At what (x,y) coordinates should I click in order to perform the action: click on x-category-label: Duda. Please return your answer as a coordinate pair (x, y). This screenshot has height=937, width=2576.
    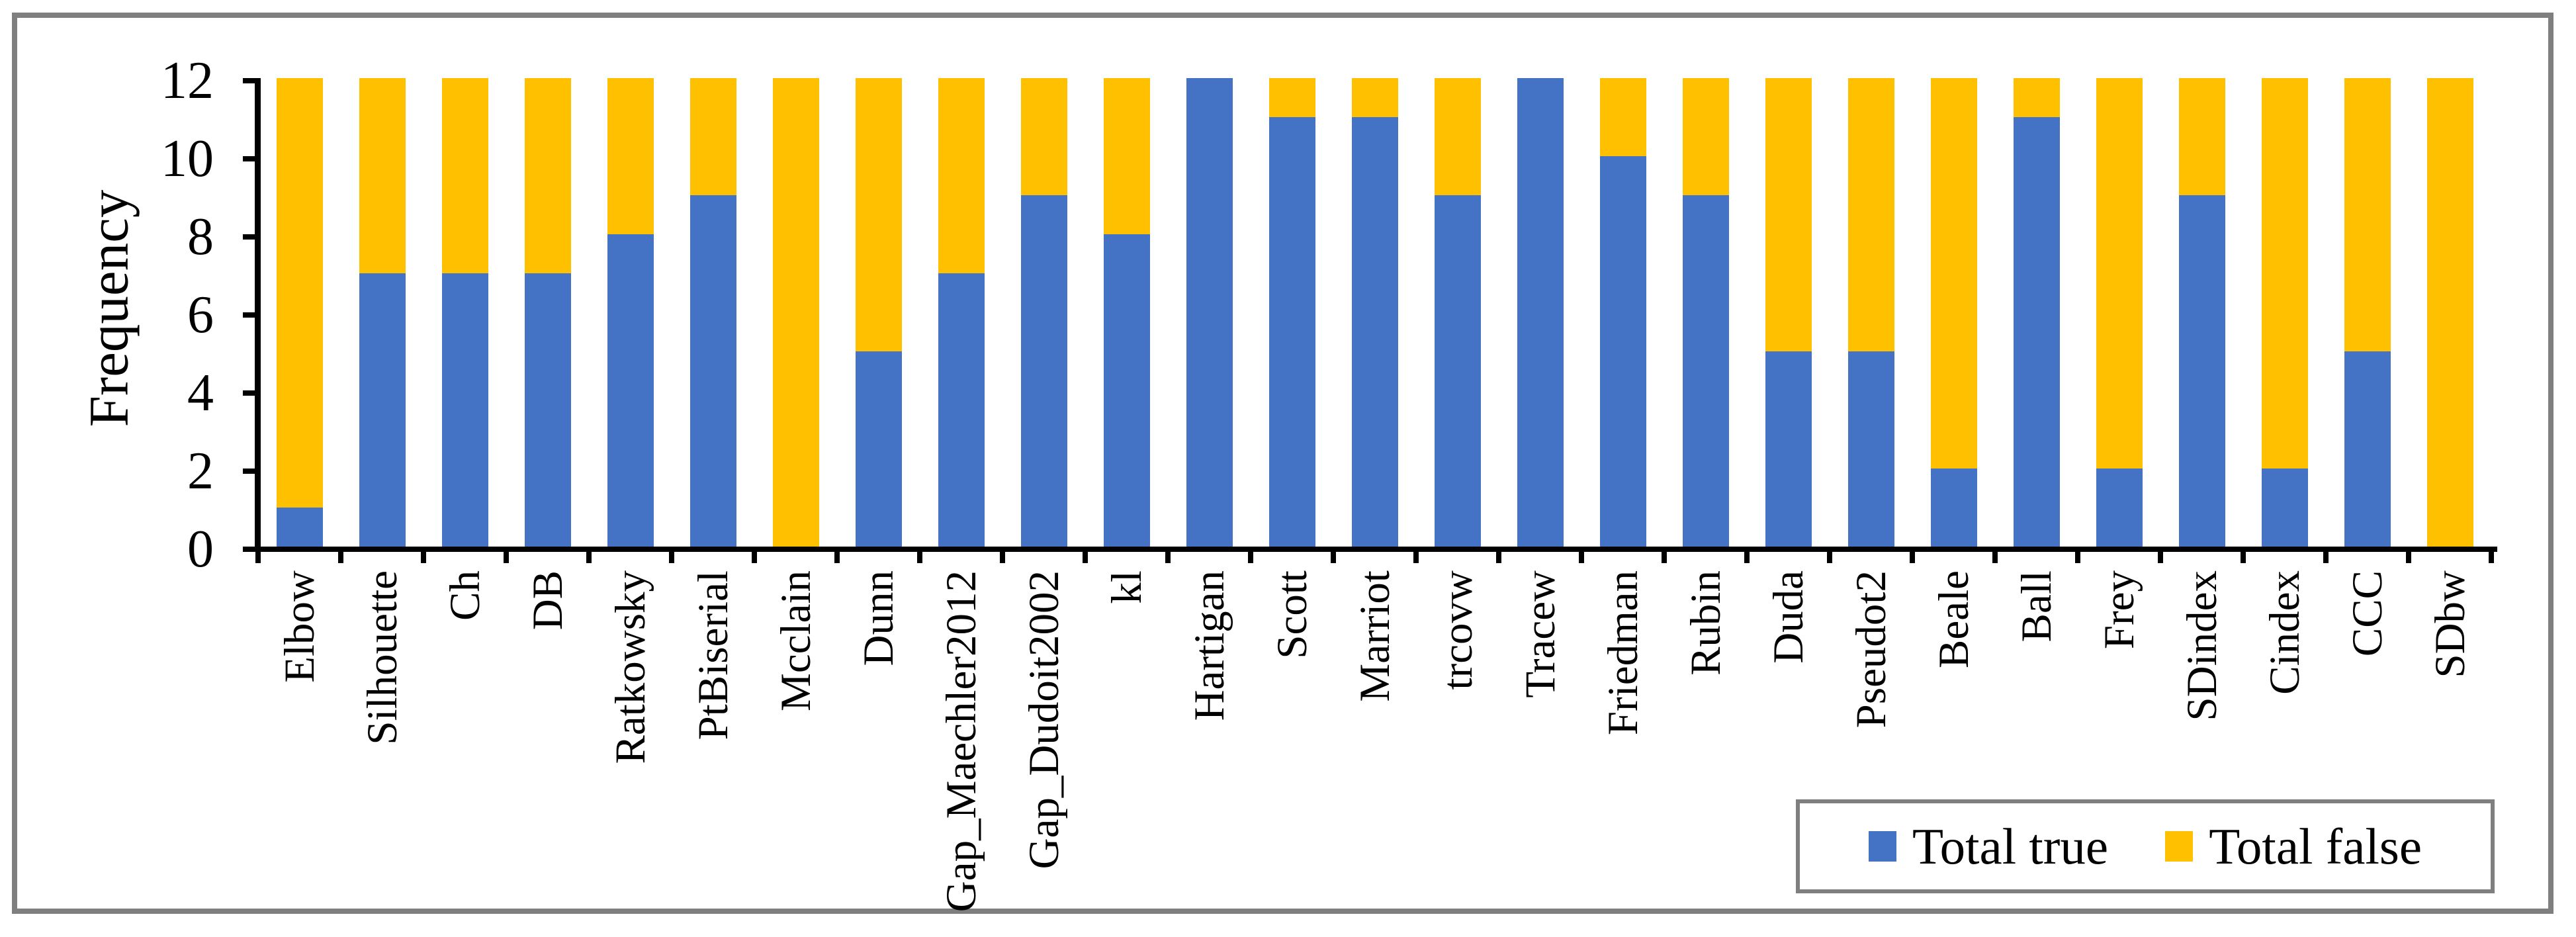
    Looking at the image, I should click on (1788, 617).